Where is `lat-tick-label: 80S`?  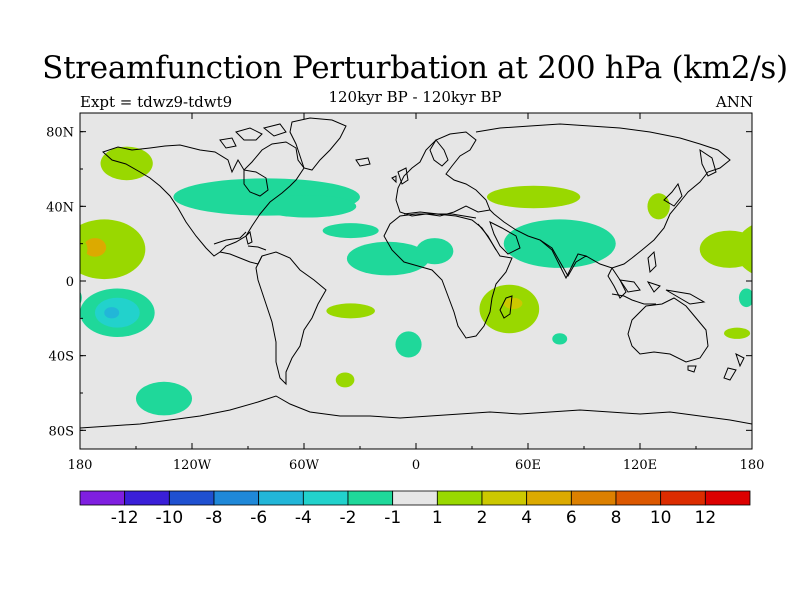 lat-tick-label: 80S is located at coordinates (61, 431).